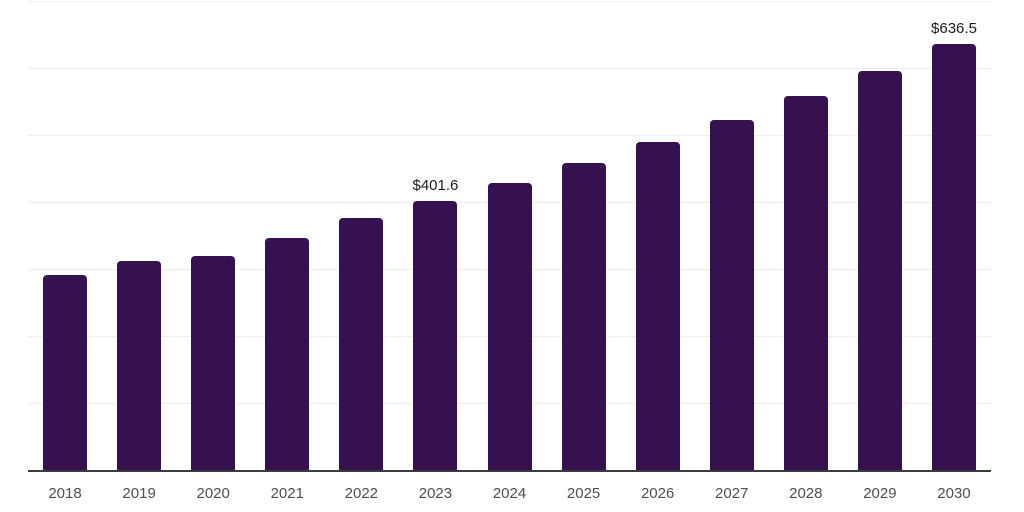 This screenshot has height=512, width=1024. Describe the element at coordinates (806, 493) in the screenshot. I see `x-tick-label: 2028` at that location.